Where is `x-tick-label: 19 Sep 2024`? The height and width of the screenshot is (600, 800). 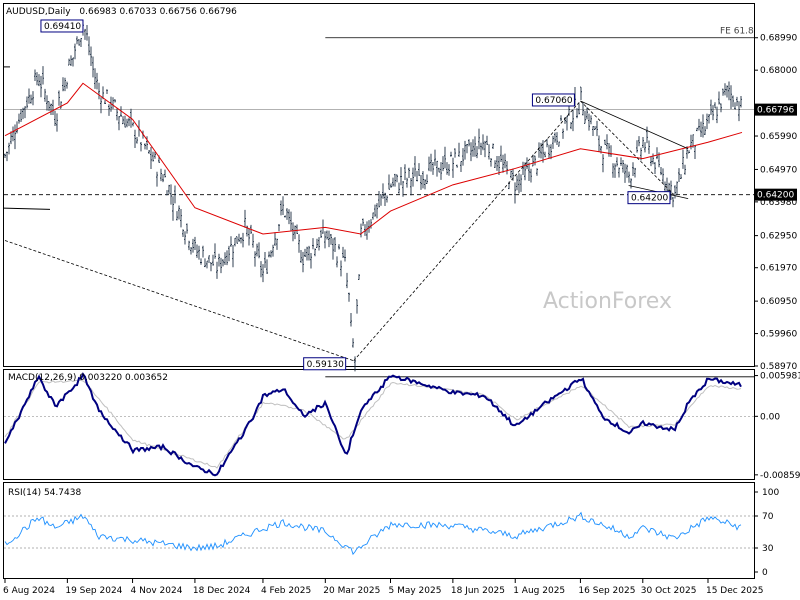 x-tick-label: 19 Sep 2024 is located at coordinates (93, 591).